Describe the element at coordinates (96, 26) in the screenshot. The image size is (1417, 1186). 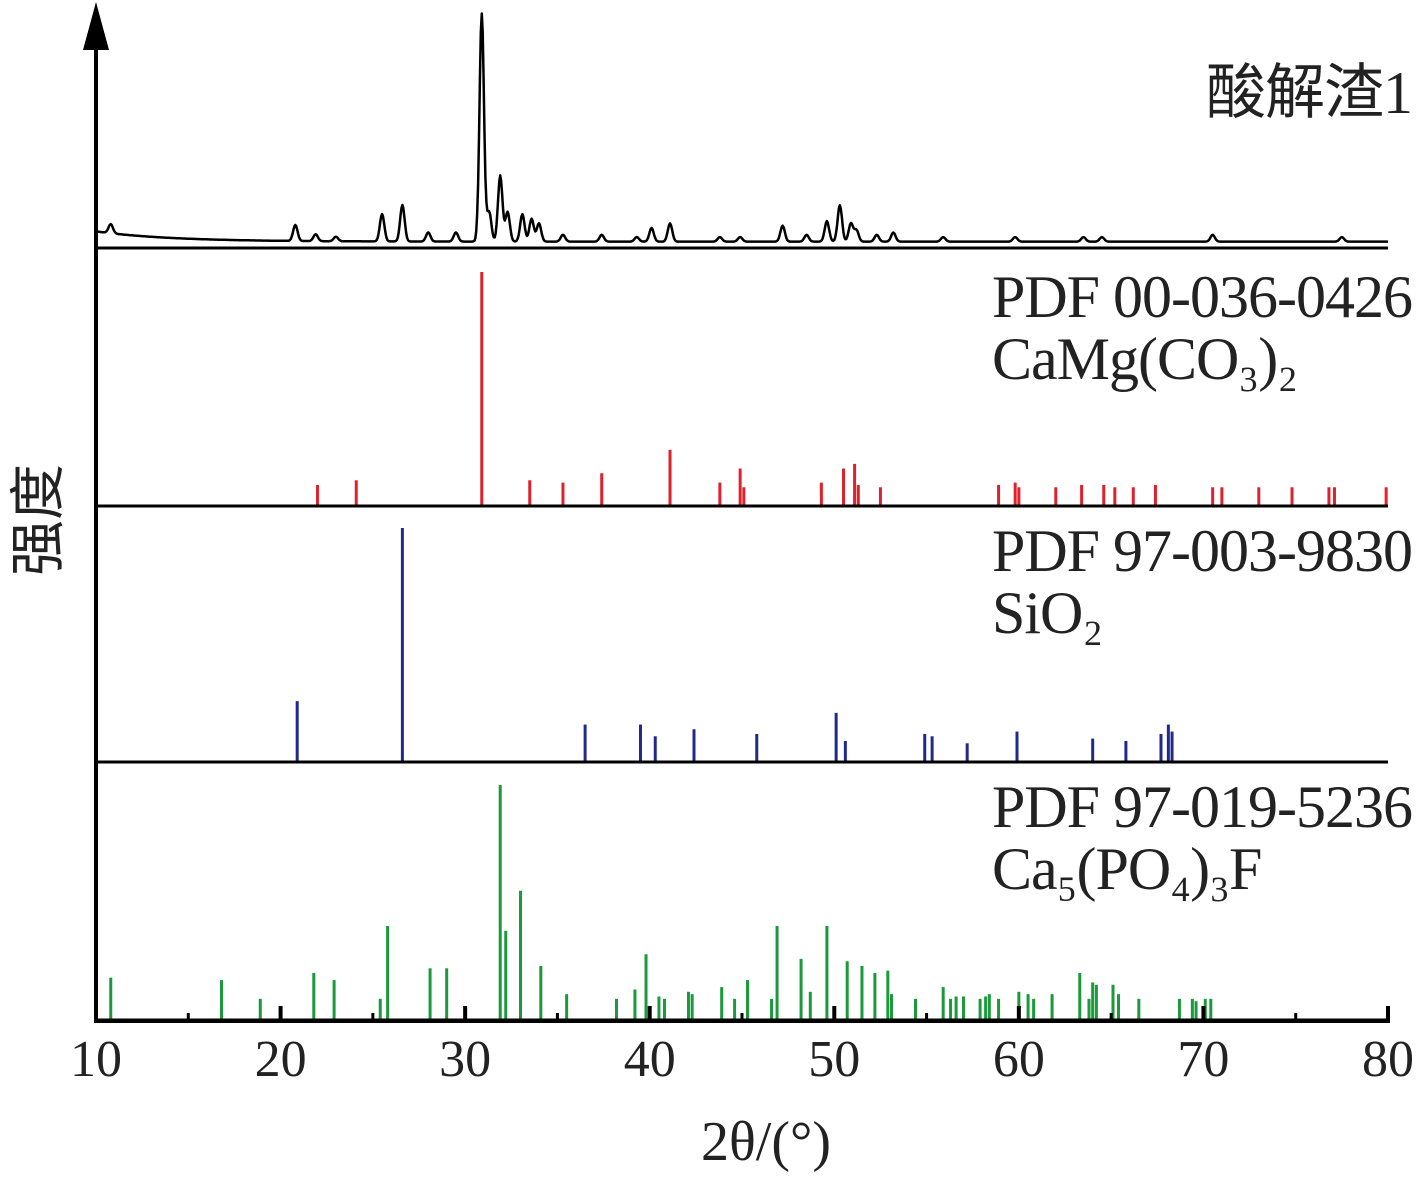
I see `y-axis-arrow` at that location.